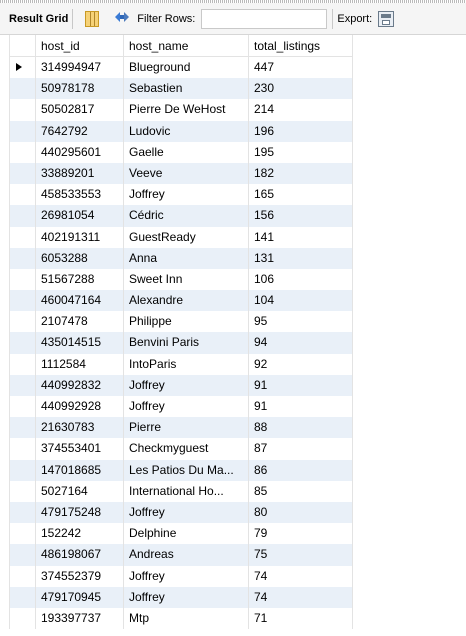  Describe the element at coordinates (80, 131) in the screenshot. I see `cell-host-id: 7642792` at that location.